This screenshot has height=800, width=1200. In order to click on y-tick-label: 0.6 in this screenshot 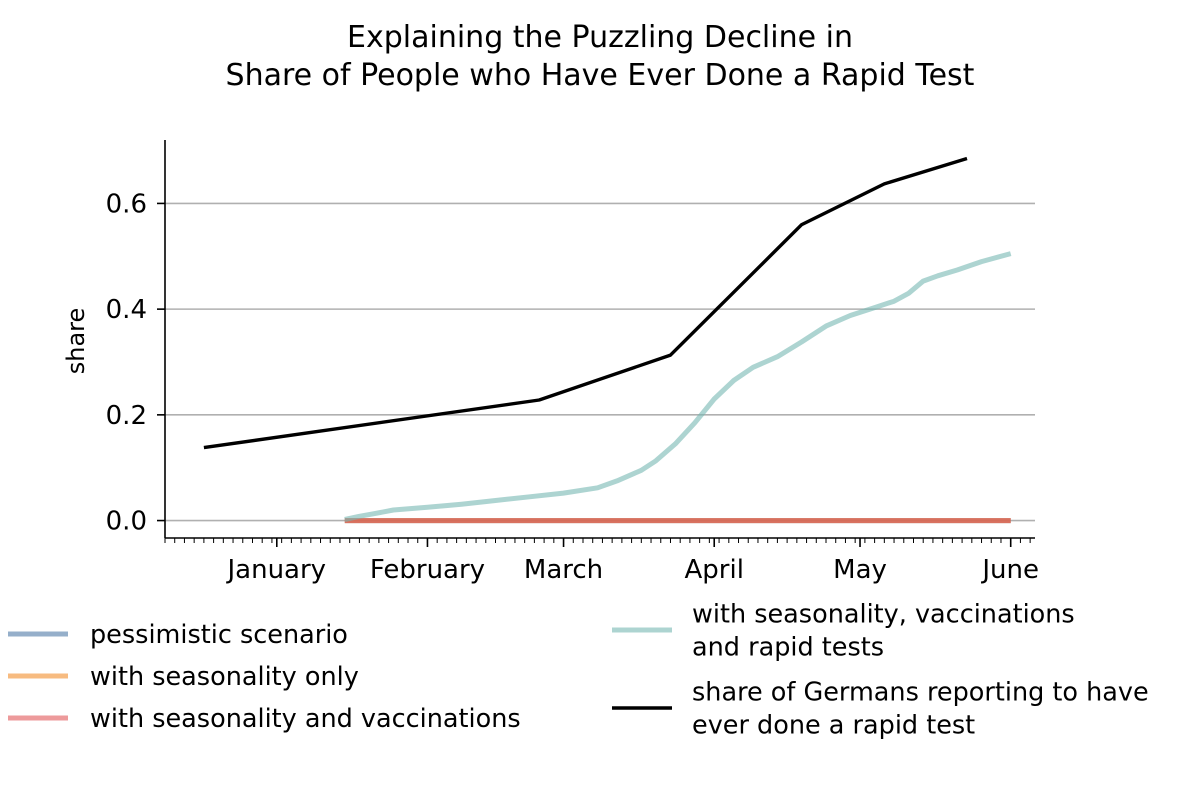, I will do `click(126, 204)`.